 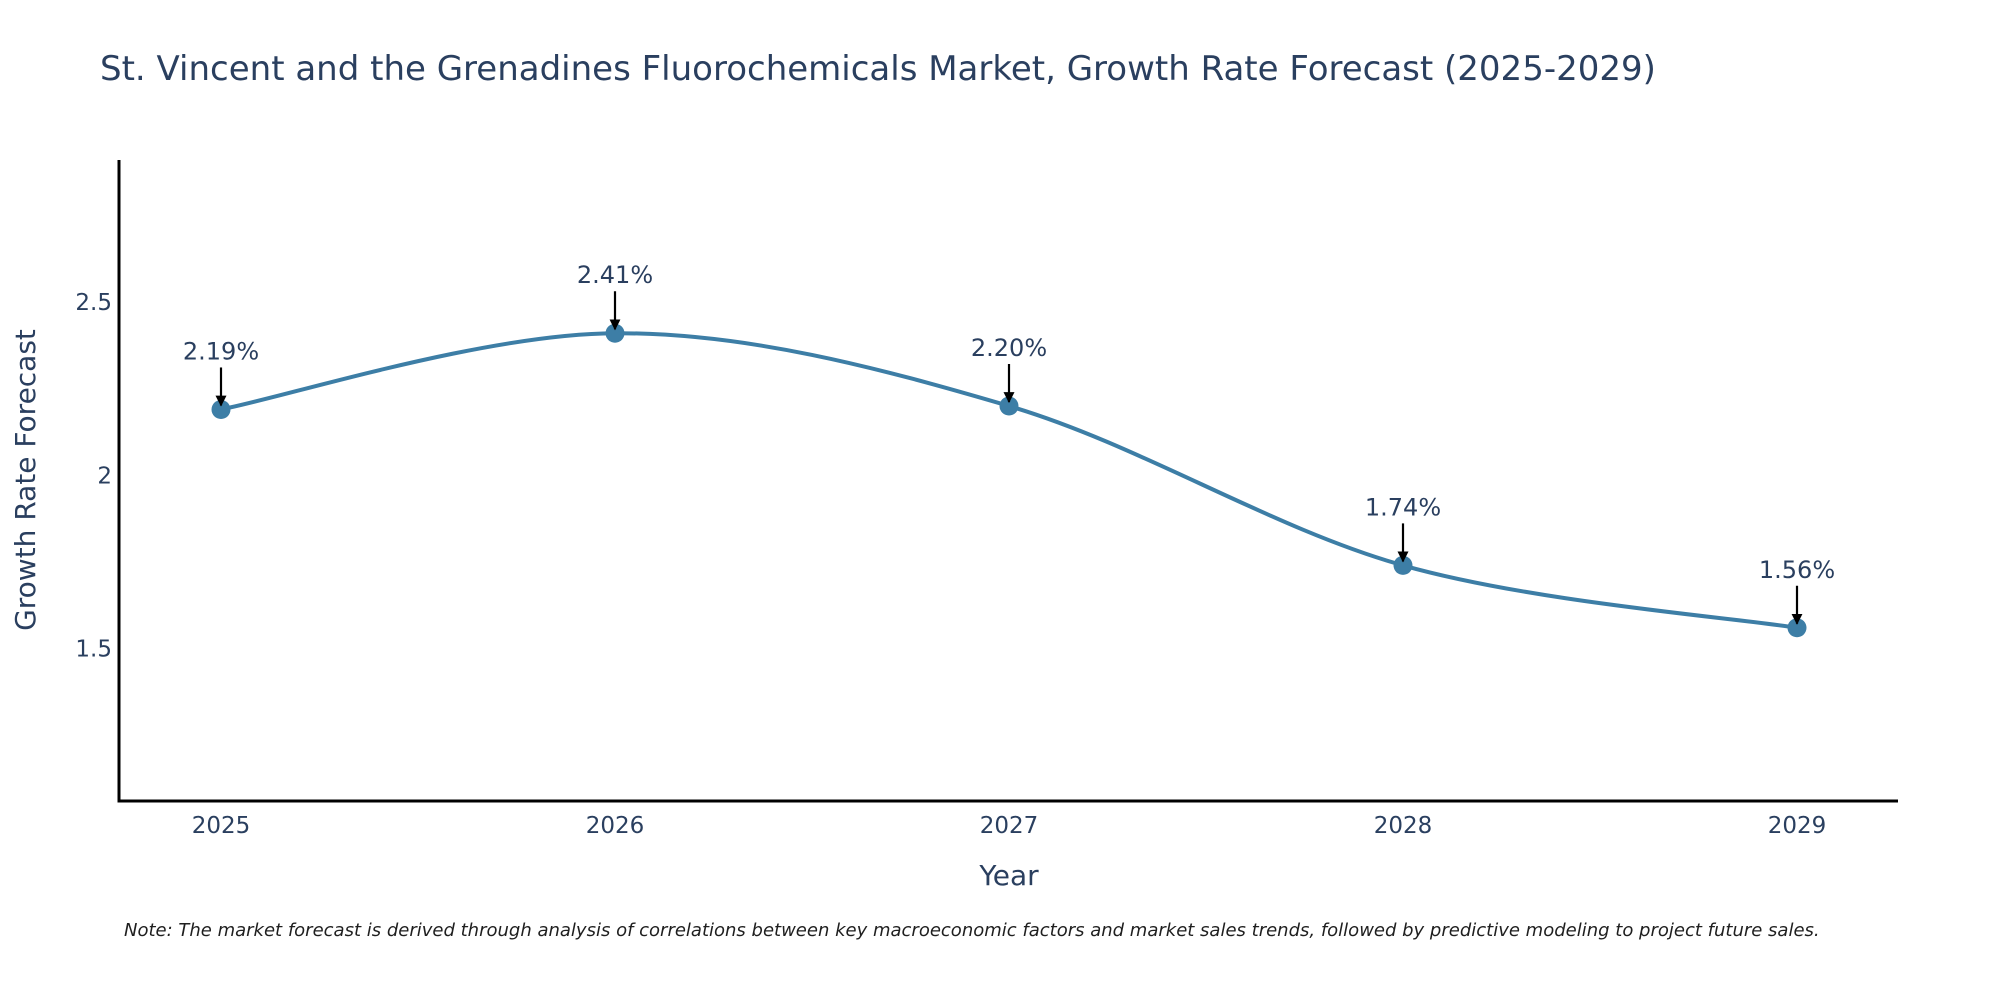 What do you see at coordinates (1009, 348) in the screenshot?
I see `data-label-2027: 2.20%` at bounding box center [1009, 348].